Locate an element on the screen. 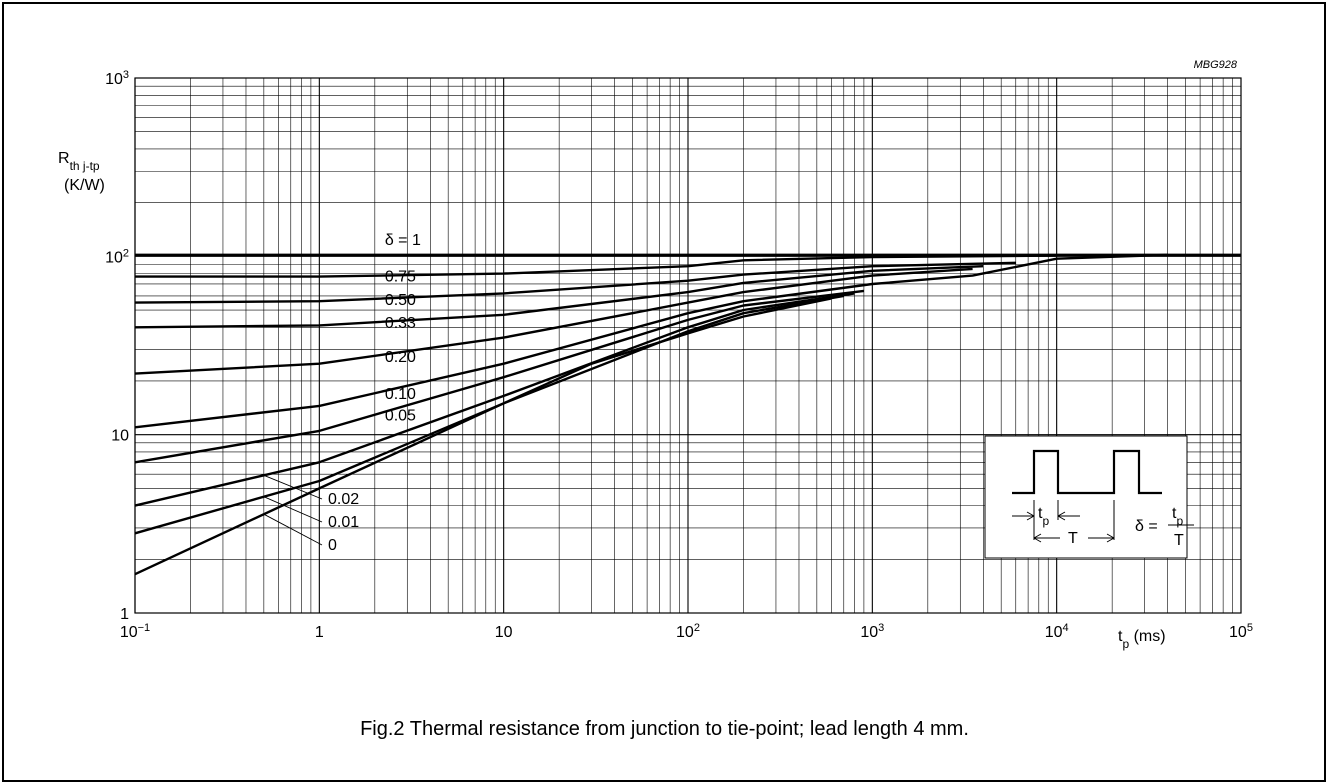 The height and width of the screenshot is (782, 1329). x-tick-label: 10⁵ is located at coordinates (1241, 631).